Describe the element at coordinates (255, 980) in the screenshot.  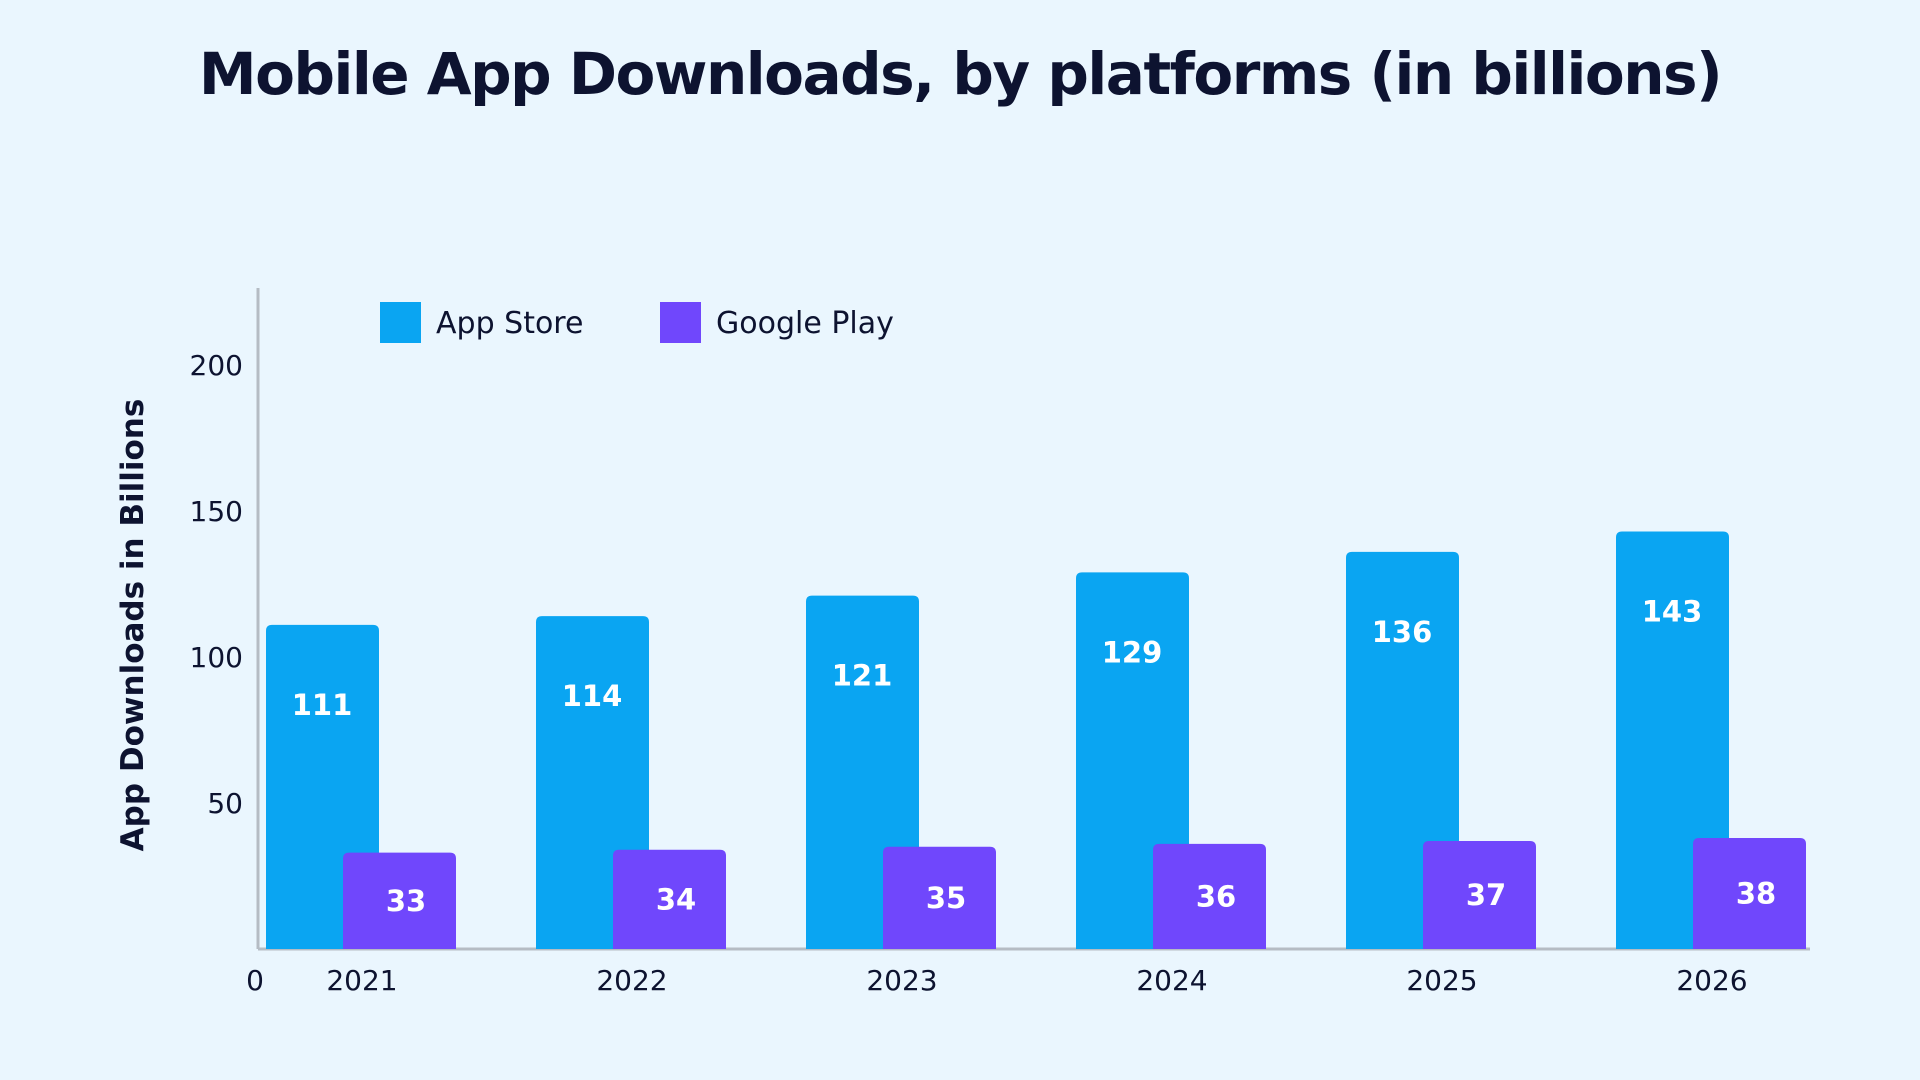
I see `y-tick-label: 0` at that location.